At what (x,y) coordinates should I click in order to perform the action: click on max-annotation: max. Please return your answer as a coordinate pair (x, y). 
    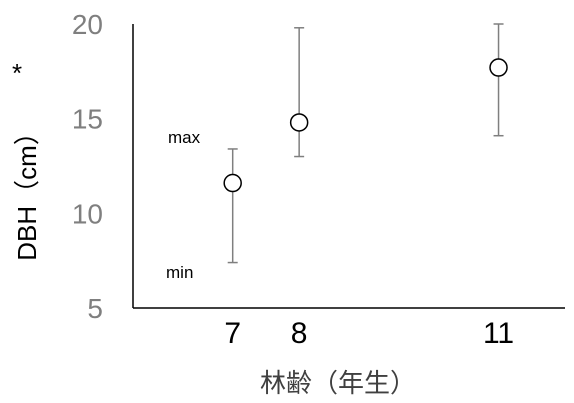
    Looking at the image, I should click on (184, 137).